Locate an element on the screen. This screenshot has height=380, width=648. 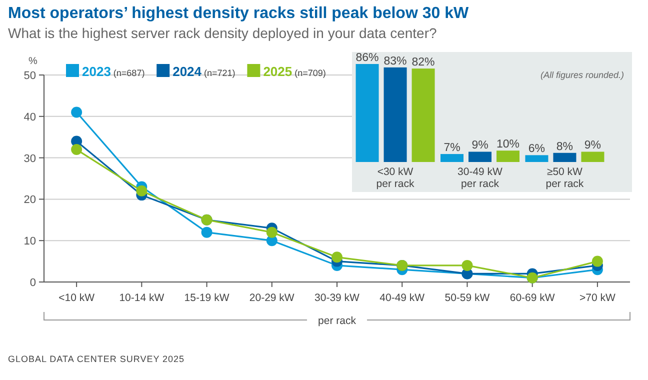
data-label: 8% is located at coordinates (565, 146).